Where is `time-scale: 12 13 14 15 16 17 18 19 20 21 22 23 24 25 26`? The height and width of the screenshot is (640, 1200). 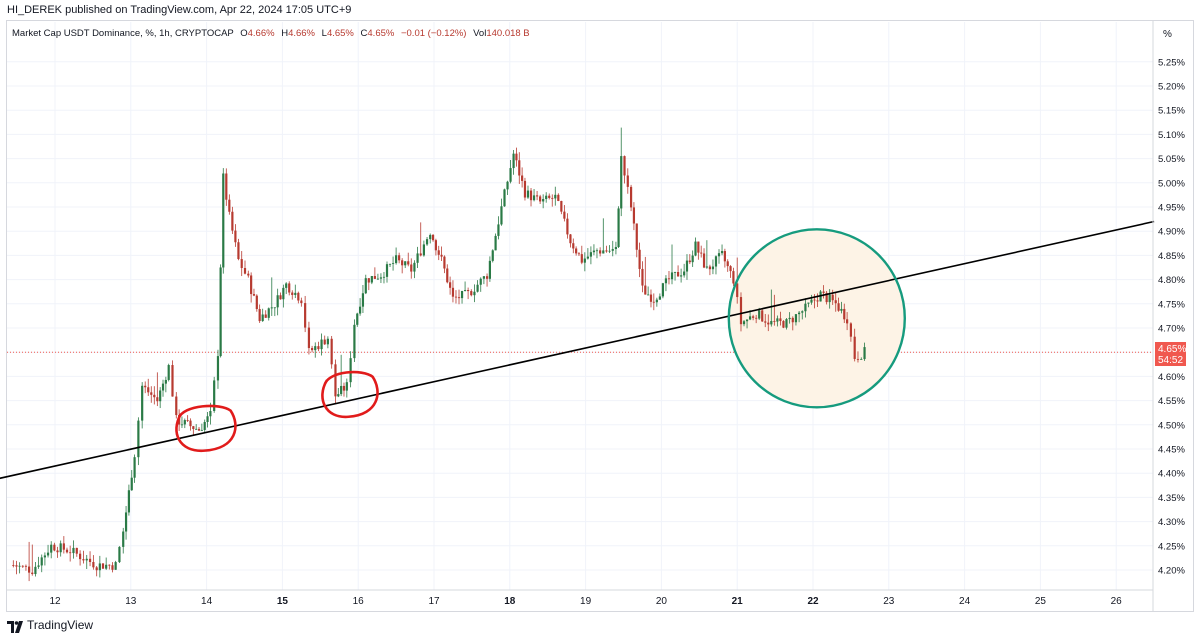
time-scale: 12 13 14 15 16 17 18 19 20 21 22 23 24 25 26 is located at coordinates (580, 598).